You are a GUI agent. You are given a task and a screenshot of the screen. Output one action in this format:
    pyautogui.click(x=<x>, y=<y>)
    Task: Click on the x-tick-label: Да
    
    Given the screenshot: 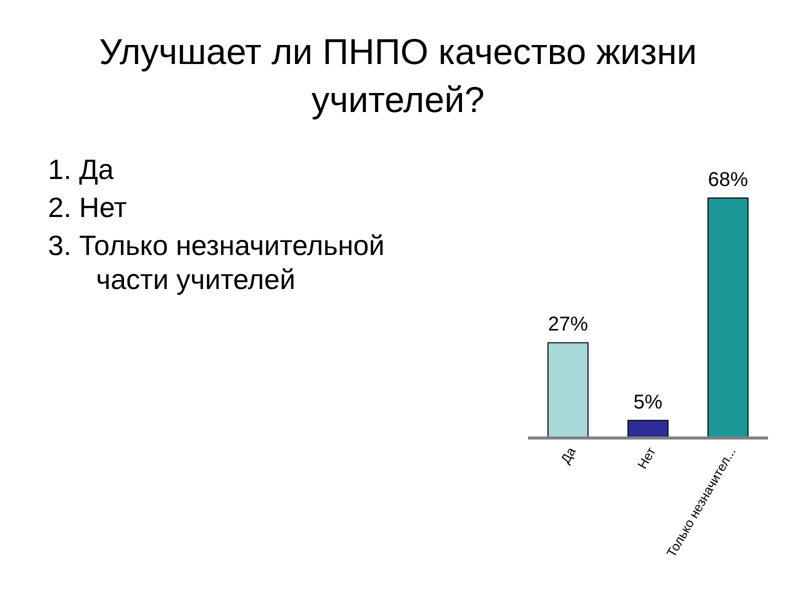 What is the action you would take?
    pyautogui.click(x=568, y=455)
    